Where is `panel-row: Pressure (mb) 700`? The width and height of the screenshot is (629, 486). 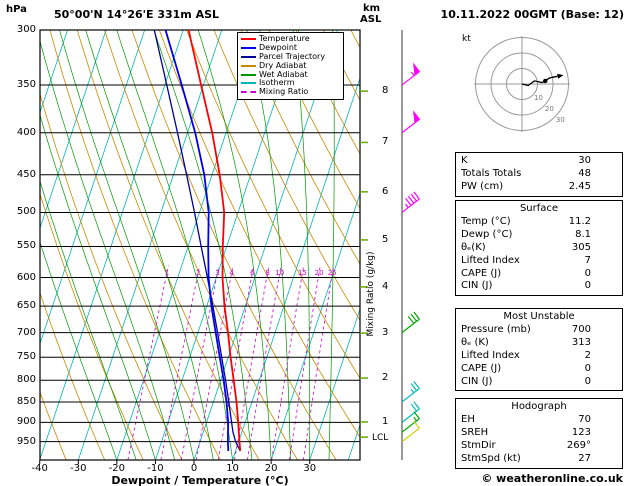 panel-row: Pressure (mb) 700 is located at coordinates (539, 330).